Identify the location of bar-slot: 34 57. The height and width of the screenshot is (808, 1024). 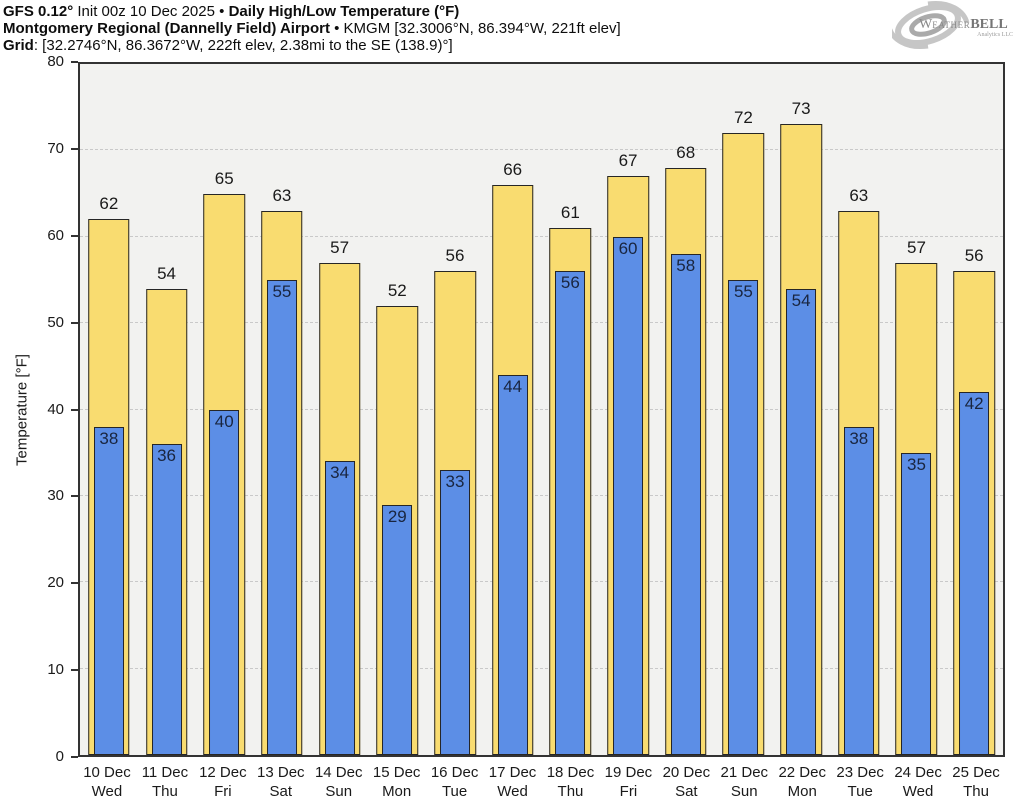
(340, 409).